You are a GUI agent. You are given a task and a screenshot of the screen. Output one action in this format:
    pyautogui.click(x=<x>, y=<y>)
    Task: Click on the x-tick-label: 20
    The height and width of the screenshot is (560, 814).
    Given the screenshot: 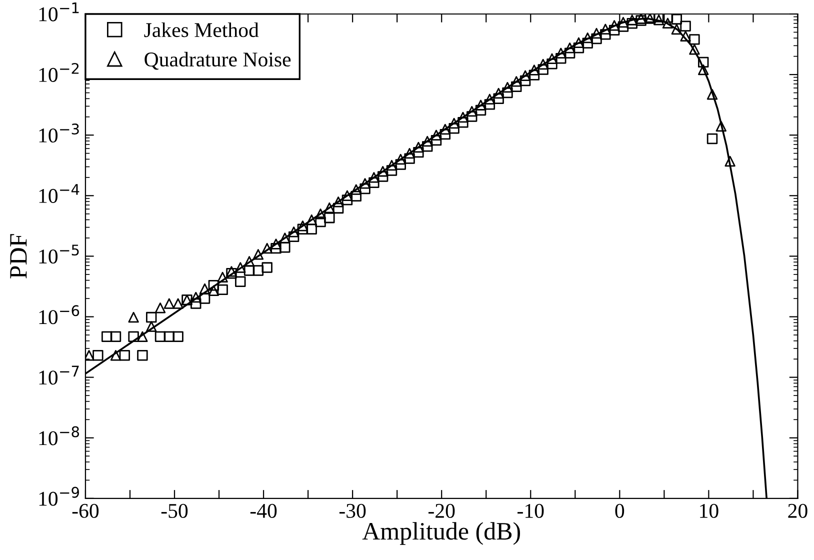 What is the action you would take?
    pyautogui.click(x=798, y=511)
    